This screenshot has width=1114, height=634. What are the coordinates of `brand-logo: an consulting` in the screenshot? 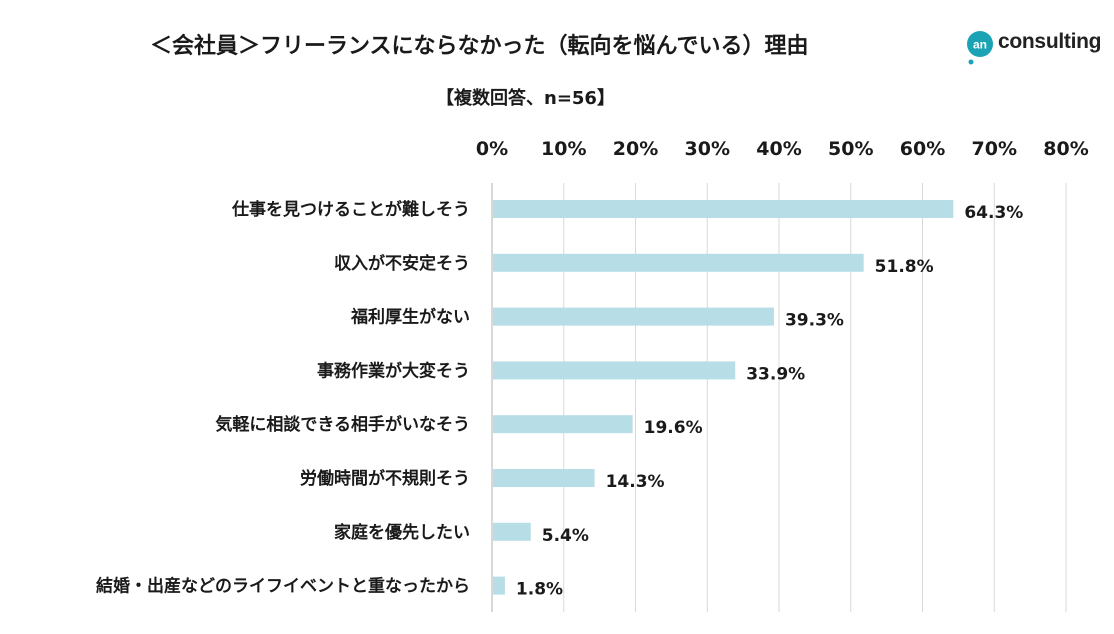 It's located at (1032, 45).